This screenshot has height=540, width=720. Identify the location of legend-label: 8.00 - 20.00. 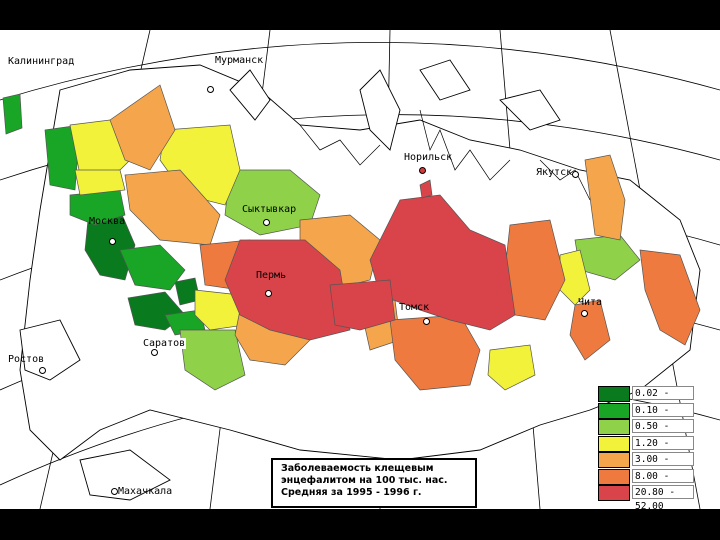
(663, 482).